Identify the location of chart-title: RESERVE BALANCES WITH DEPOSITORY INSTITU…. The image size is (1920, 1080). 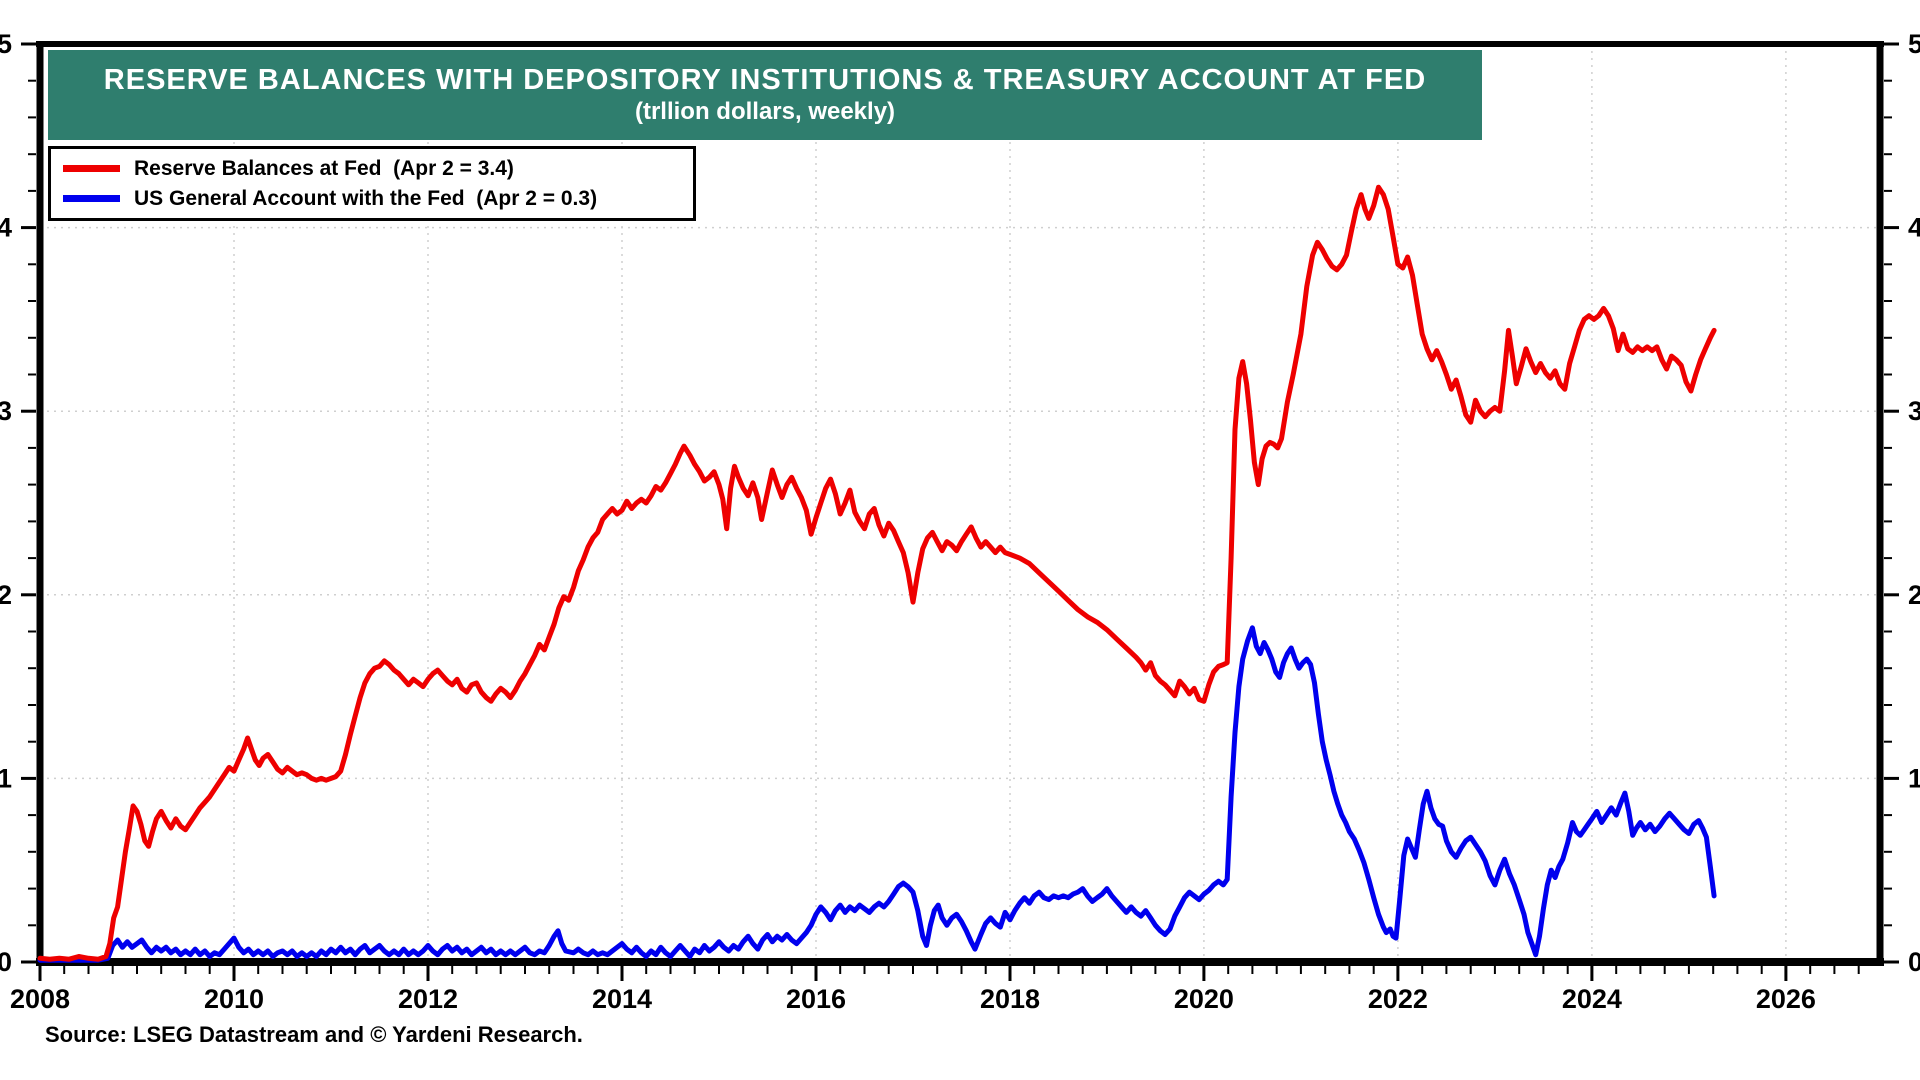
(765, 80).